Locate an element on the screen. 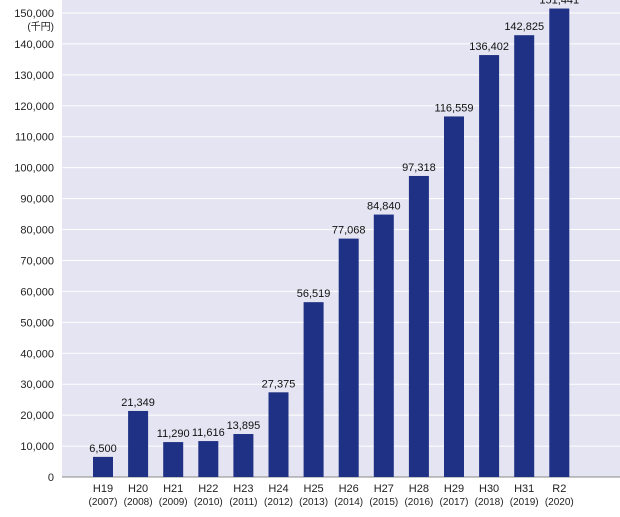  y-tick-label: 30,000 is located at coordinates (37, 385).